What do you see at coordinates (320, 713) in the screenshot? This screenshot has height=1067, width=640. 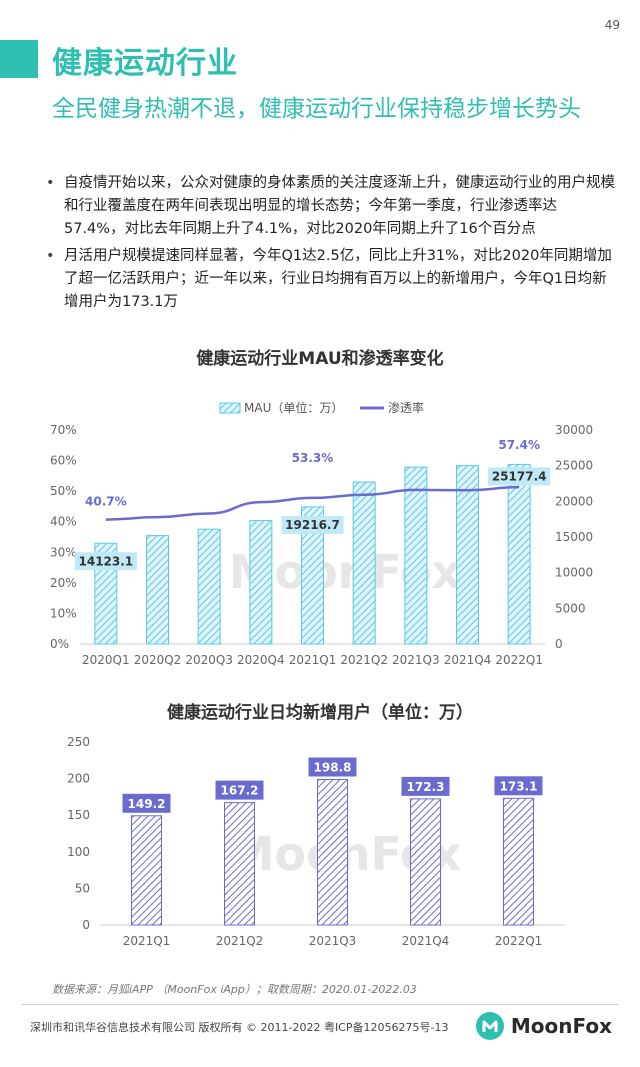 I see `daily-new-users-chart-title: 健康运动行业日均新增用户（单位：万）` at bounding box center [320, 713].